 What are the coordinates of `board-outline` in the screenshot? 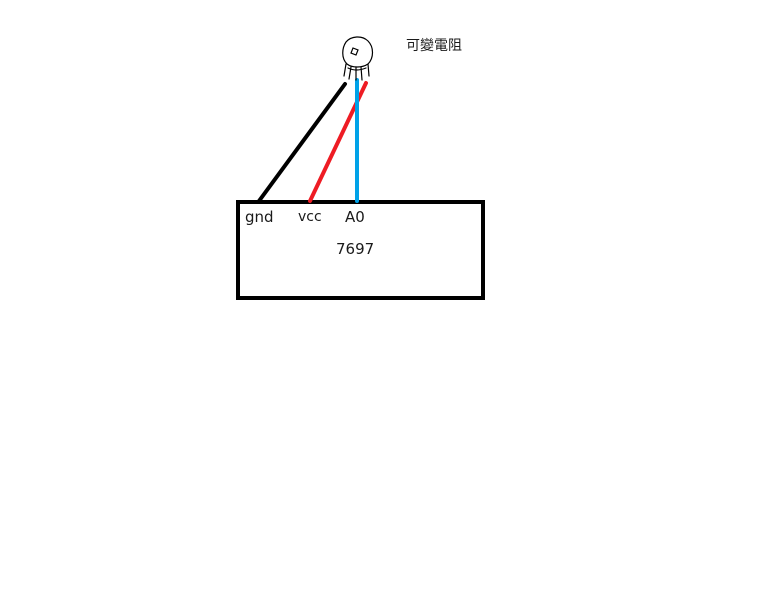 It's located at (360, 250).